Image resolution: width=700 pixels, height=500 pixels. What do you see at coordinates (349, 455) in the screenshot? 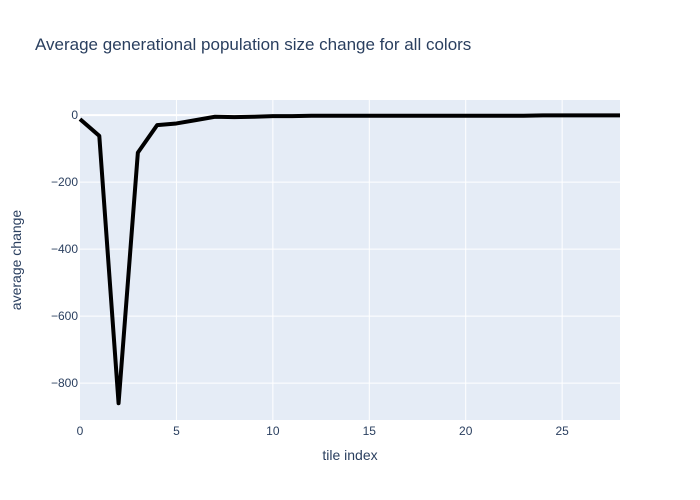
I see `x-axis-title: tile index` at bounding box center [349, 455].